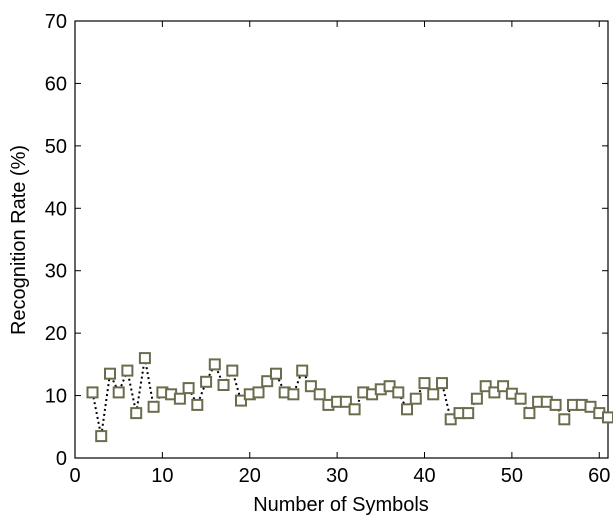 Image resolution: width=613 pixels, height=524 pixels. What do you see at coordinates (56, 272) in the screenshot?
I see `y-tick-label: 30` at bounding box center [56, 272].